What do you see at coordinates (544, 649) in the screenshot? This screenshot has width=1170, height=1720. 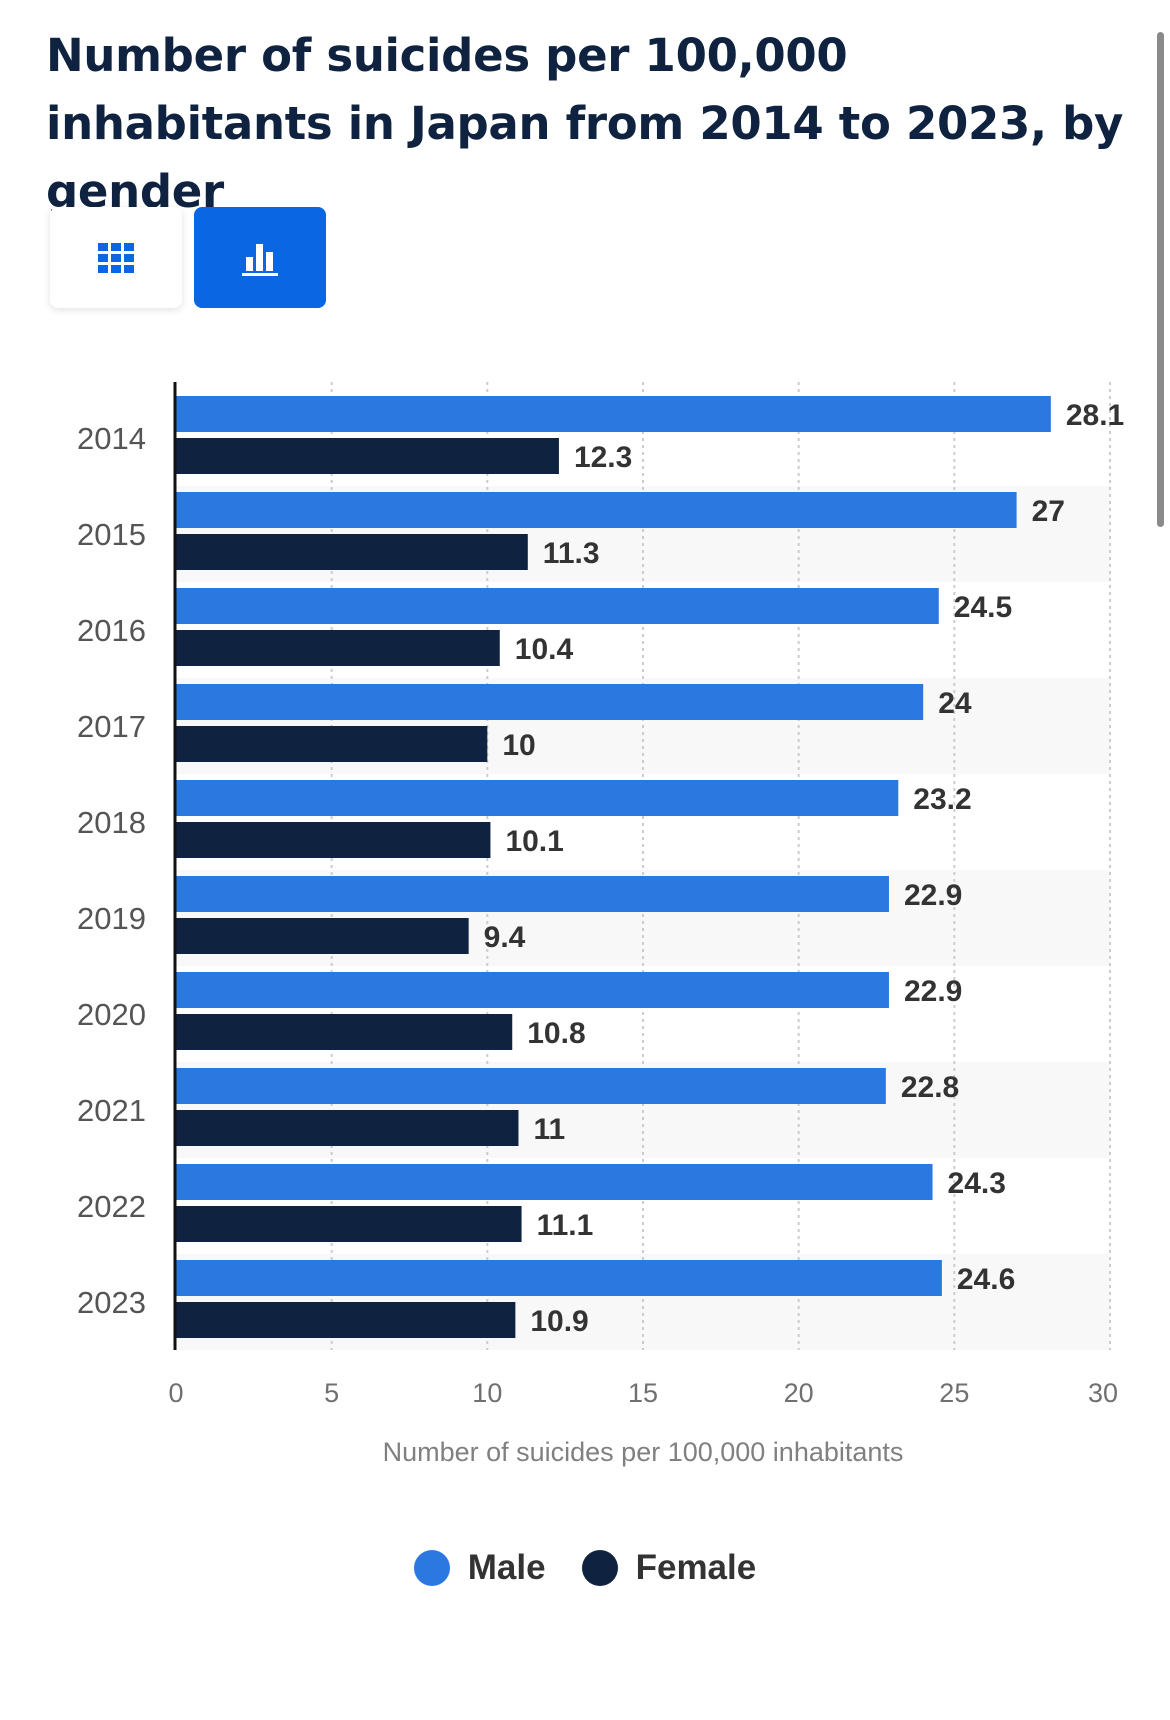 I see `data-label-female-2016: 10.4` at bounding box center [544, 649].